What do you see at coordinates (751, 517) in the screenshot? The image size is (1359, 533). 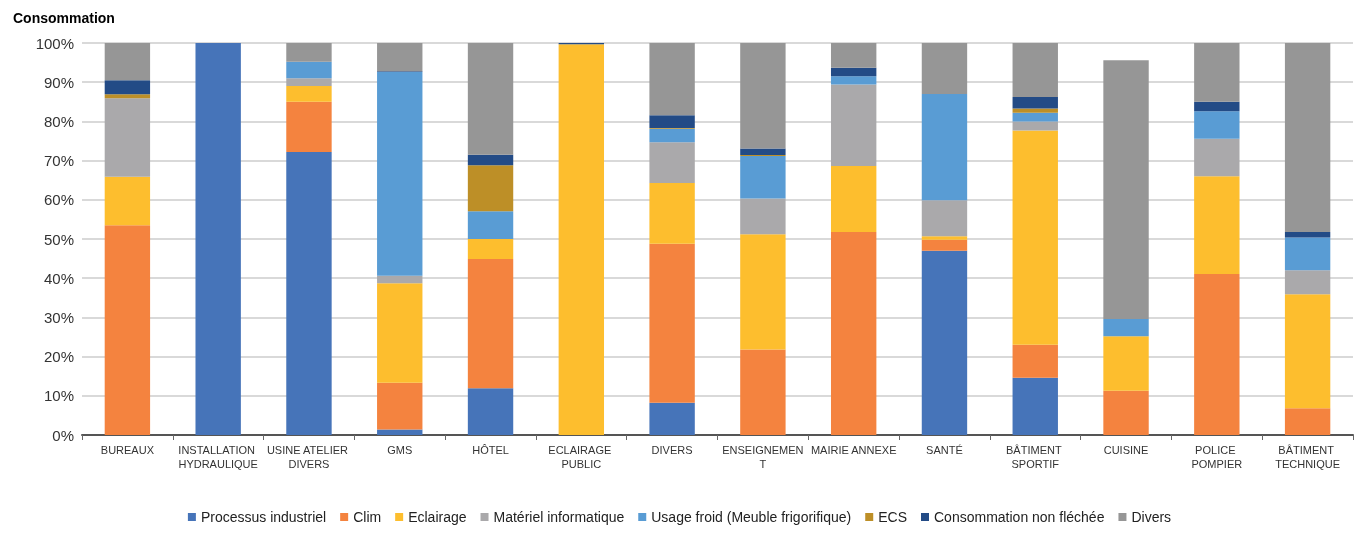 I see `legend-label: Usage froid (Meuble frigorifique)` at bounding box center [751, 517].